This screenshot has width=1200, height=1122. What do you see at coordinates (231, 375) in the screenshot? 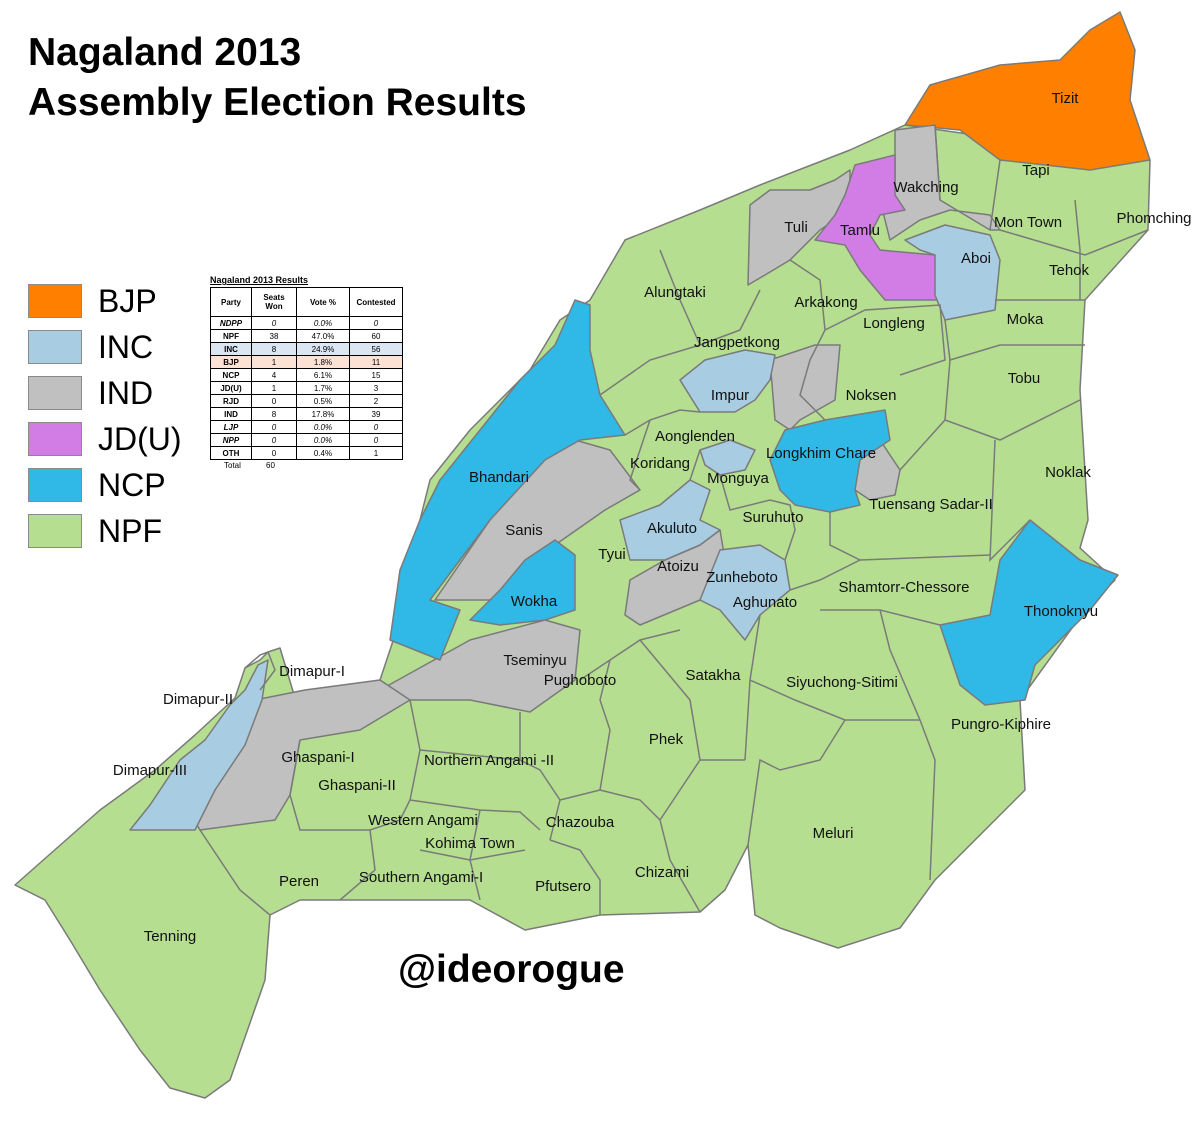
I see `cell-party: NCP` at bounding box center [231, 375].